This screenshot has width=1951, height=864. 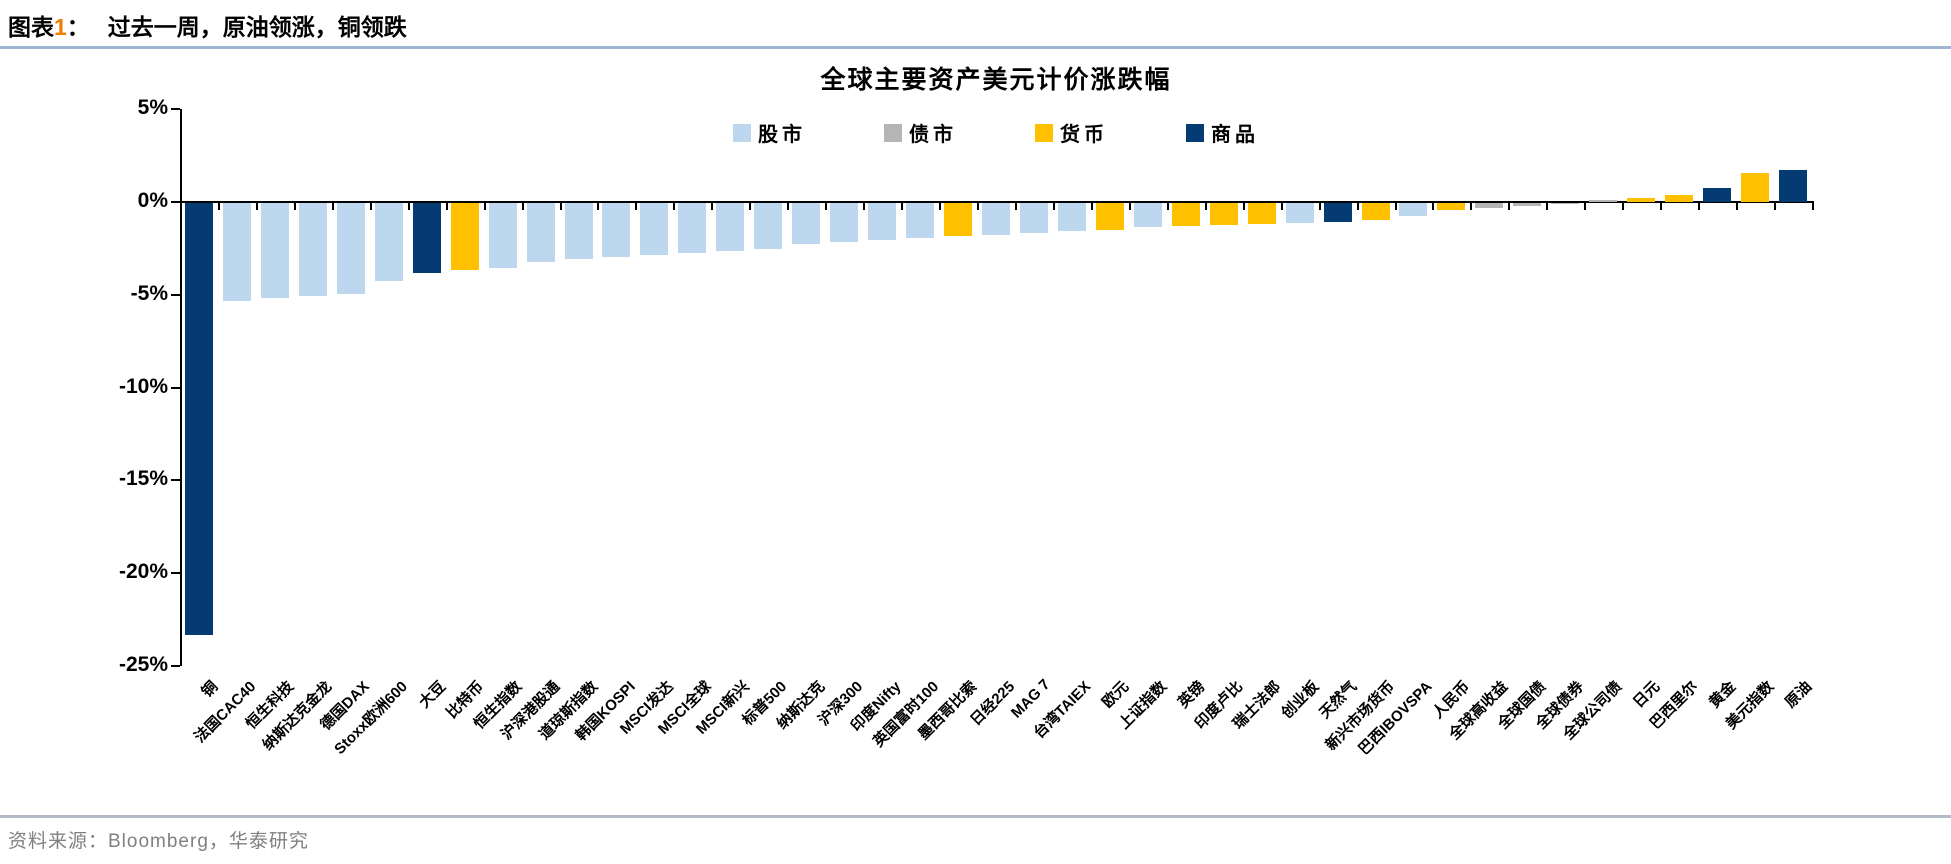 I want to click on chart-legend: 股市 债市 货币 商品, so click(x=996, y=132).